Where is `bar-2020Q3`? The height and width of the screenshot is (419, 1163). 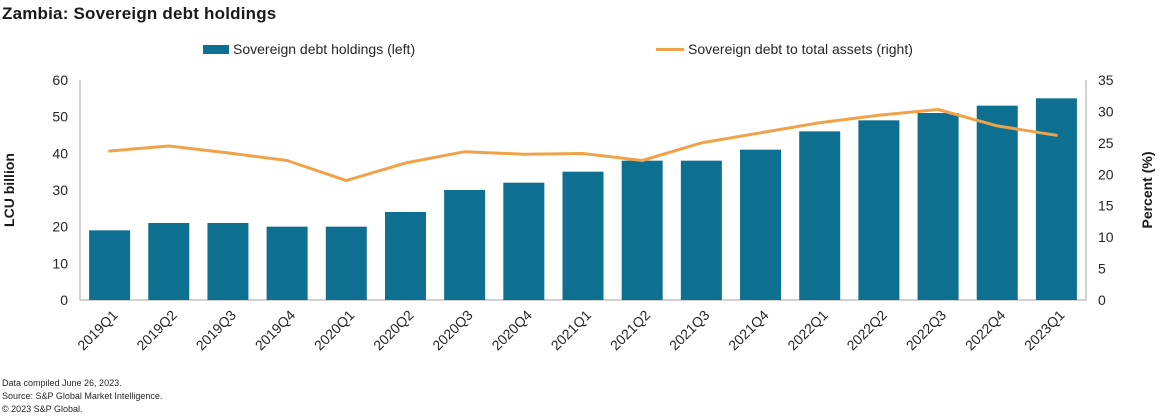
bar-2020Q3 is located at coordinates (465, 245).